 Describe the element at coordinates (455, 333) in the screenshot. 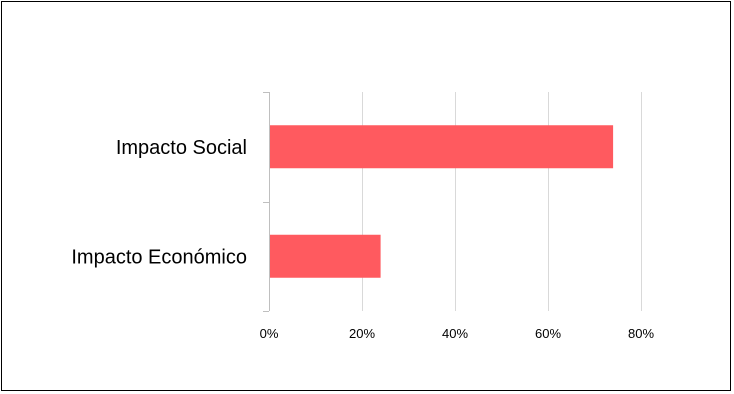

I see `x-tick-label-2: 40%` at that location.